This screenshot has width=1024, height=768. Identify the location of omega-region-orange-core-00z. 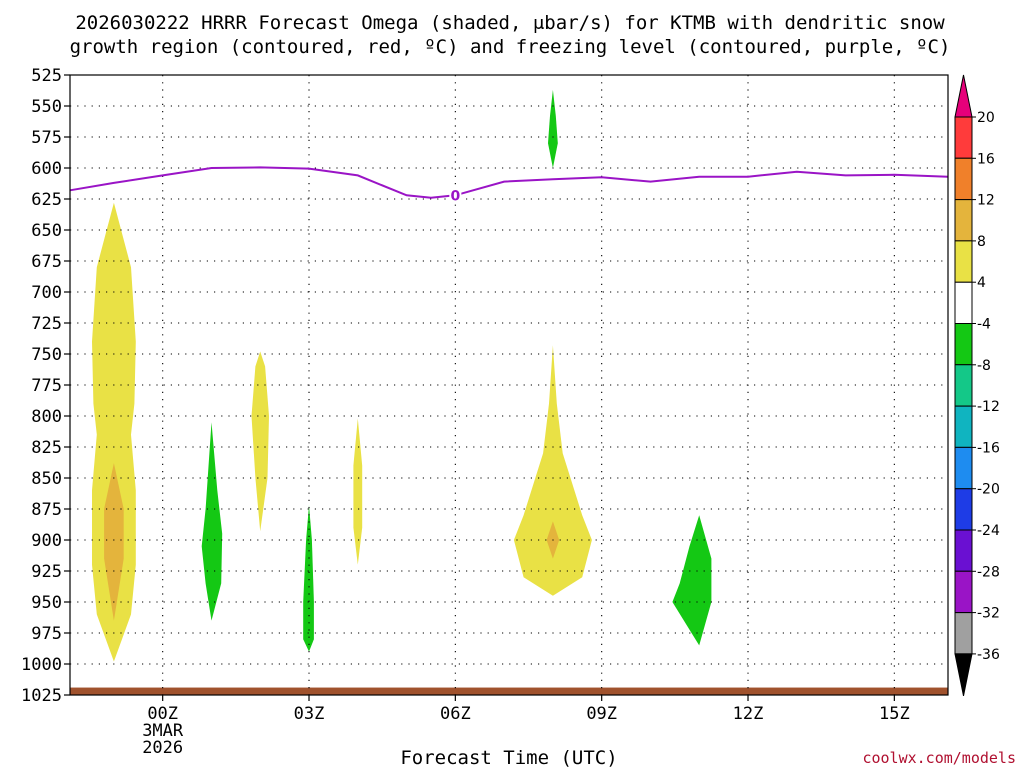
(114, 542).